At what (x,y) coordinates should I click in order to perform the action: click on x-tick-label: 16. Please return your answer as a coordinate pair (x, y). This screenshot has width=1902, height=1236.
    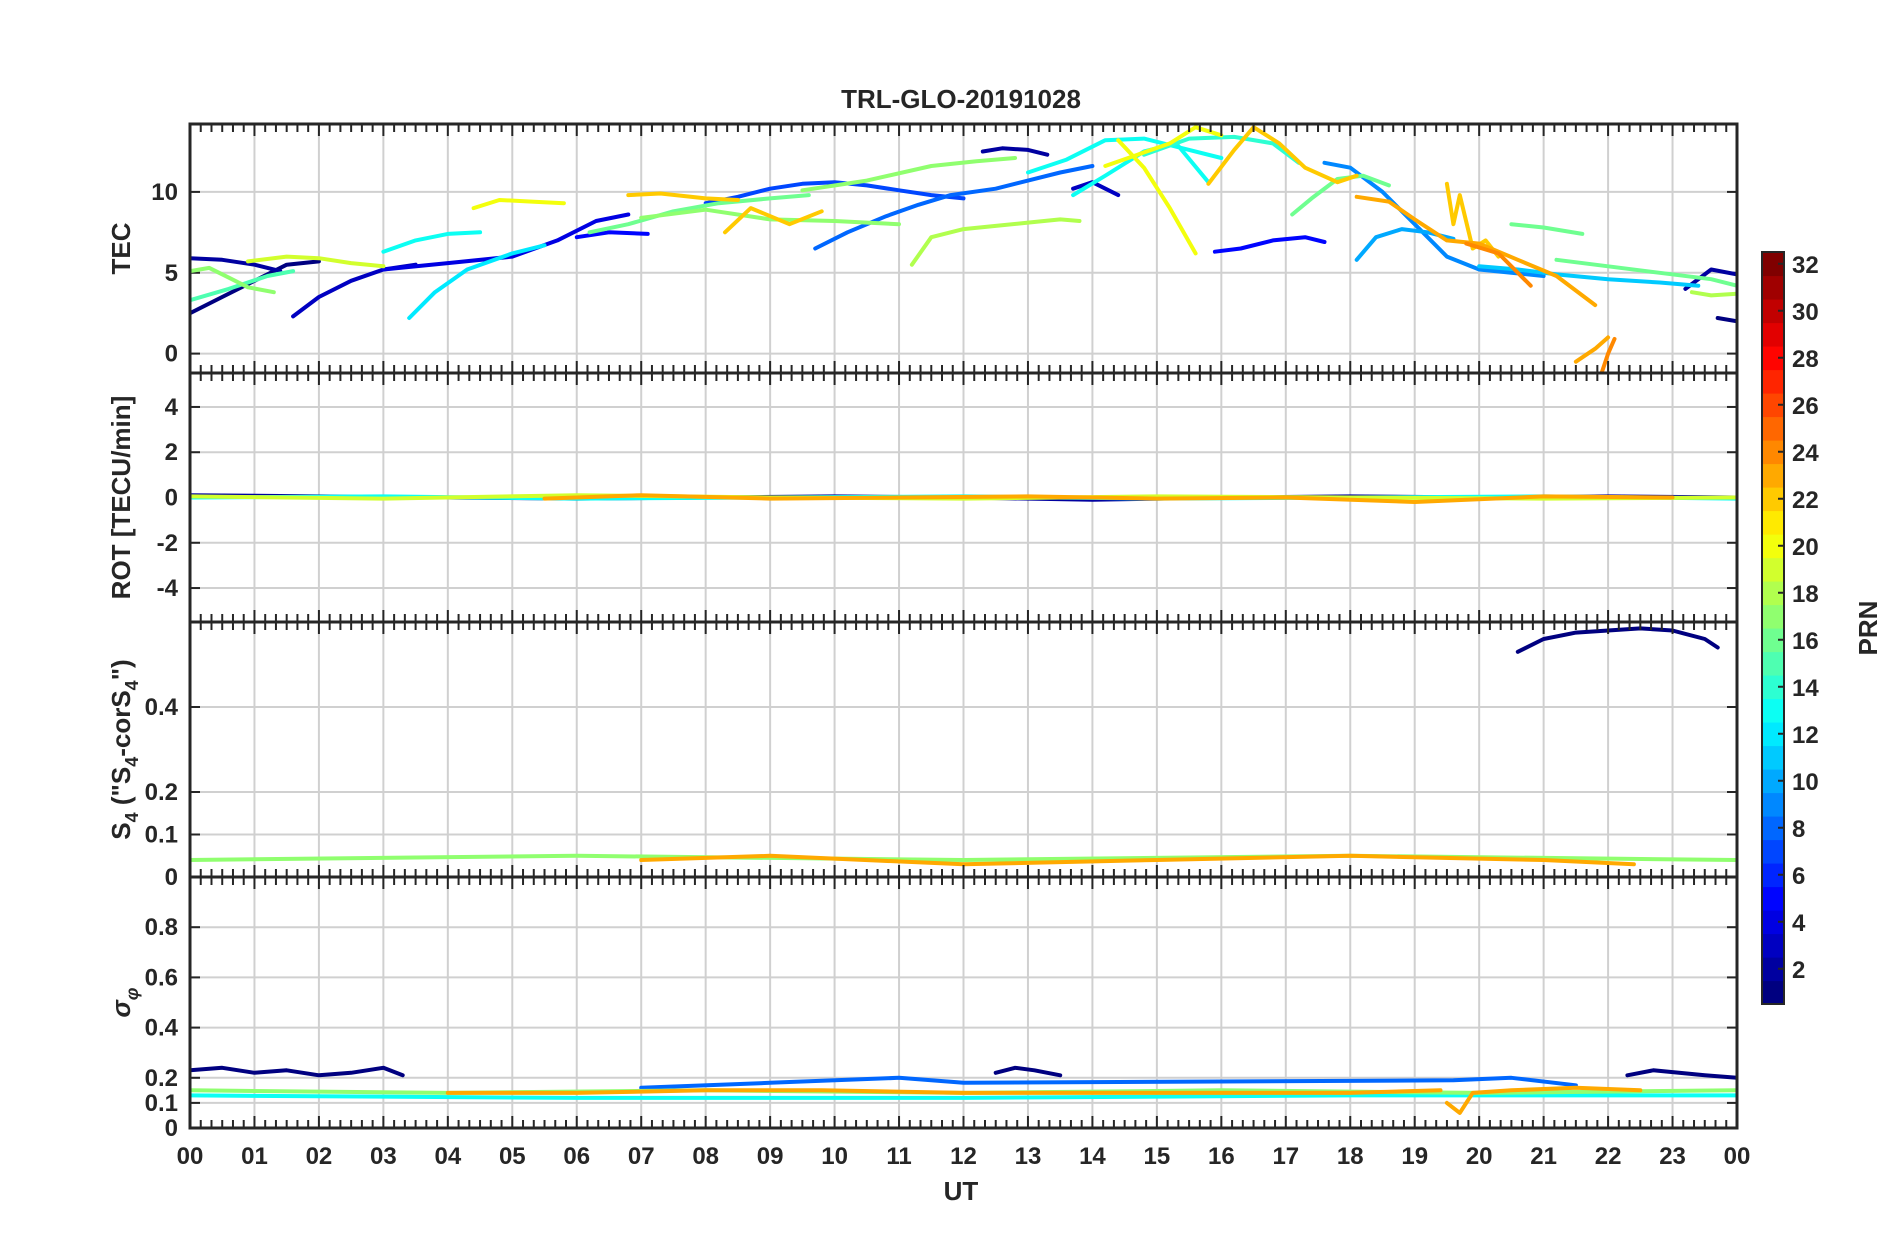
    Looking at the image, I should click on (1221, 1156).